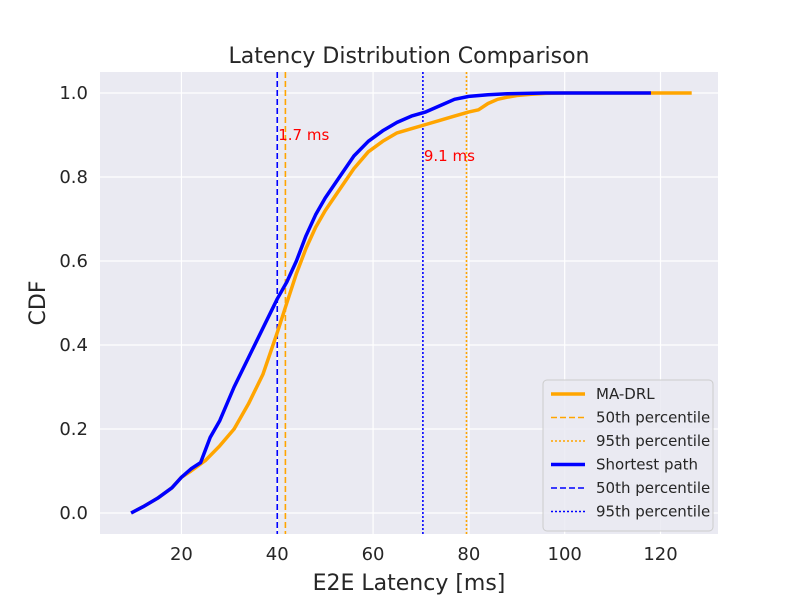  Describe the element at coordinates (373, 554) in the screenshot. I see `x-tick-label: 60` at that location.